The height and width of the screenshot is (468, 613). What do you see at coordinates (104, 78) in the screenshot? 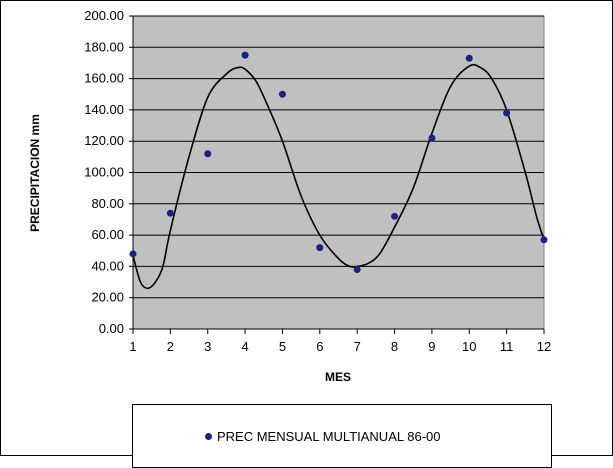
I see `y-tick-label: 160.00` at bounding box center [104, 78].